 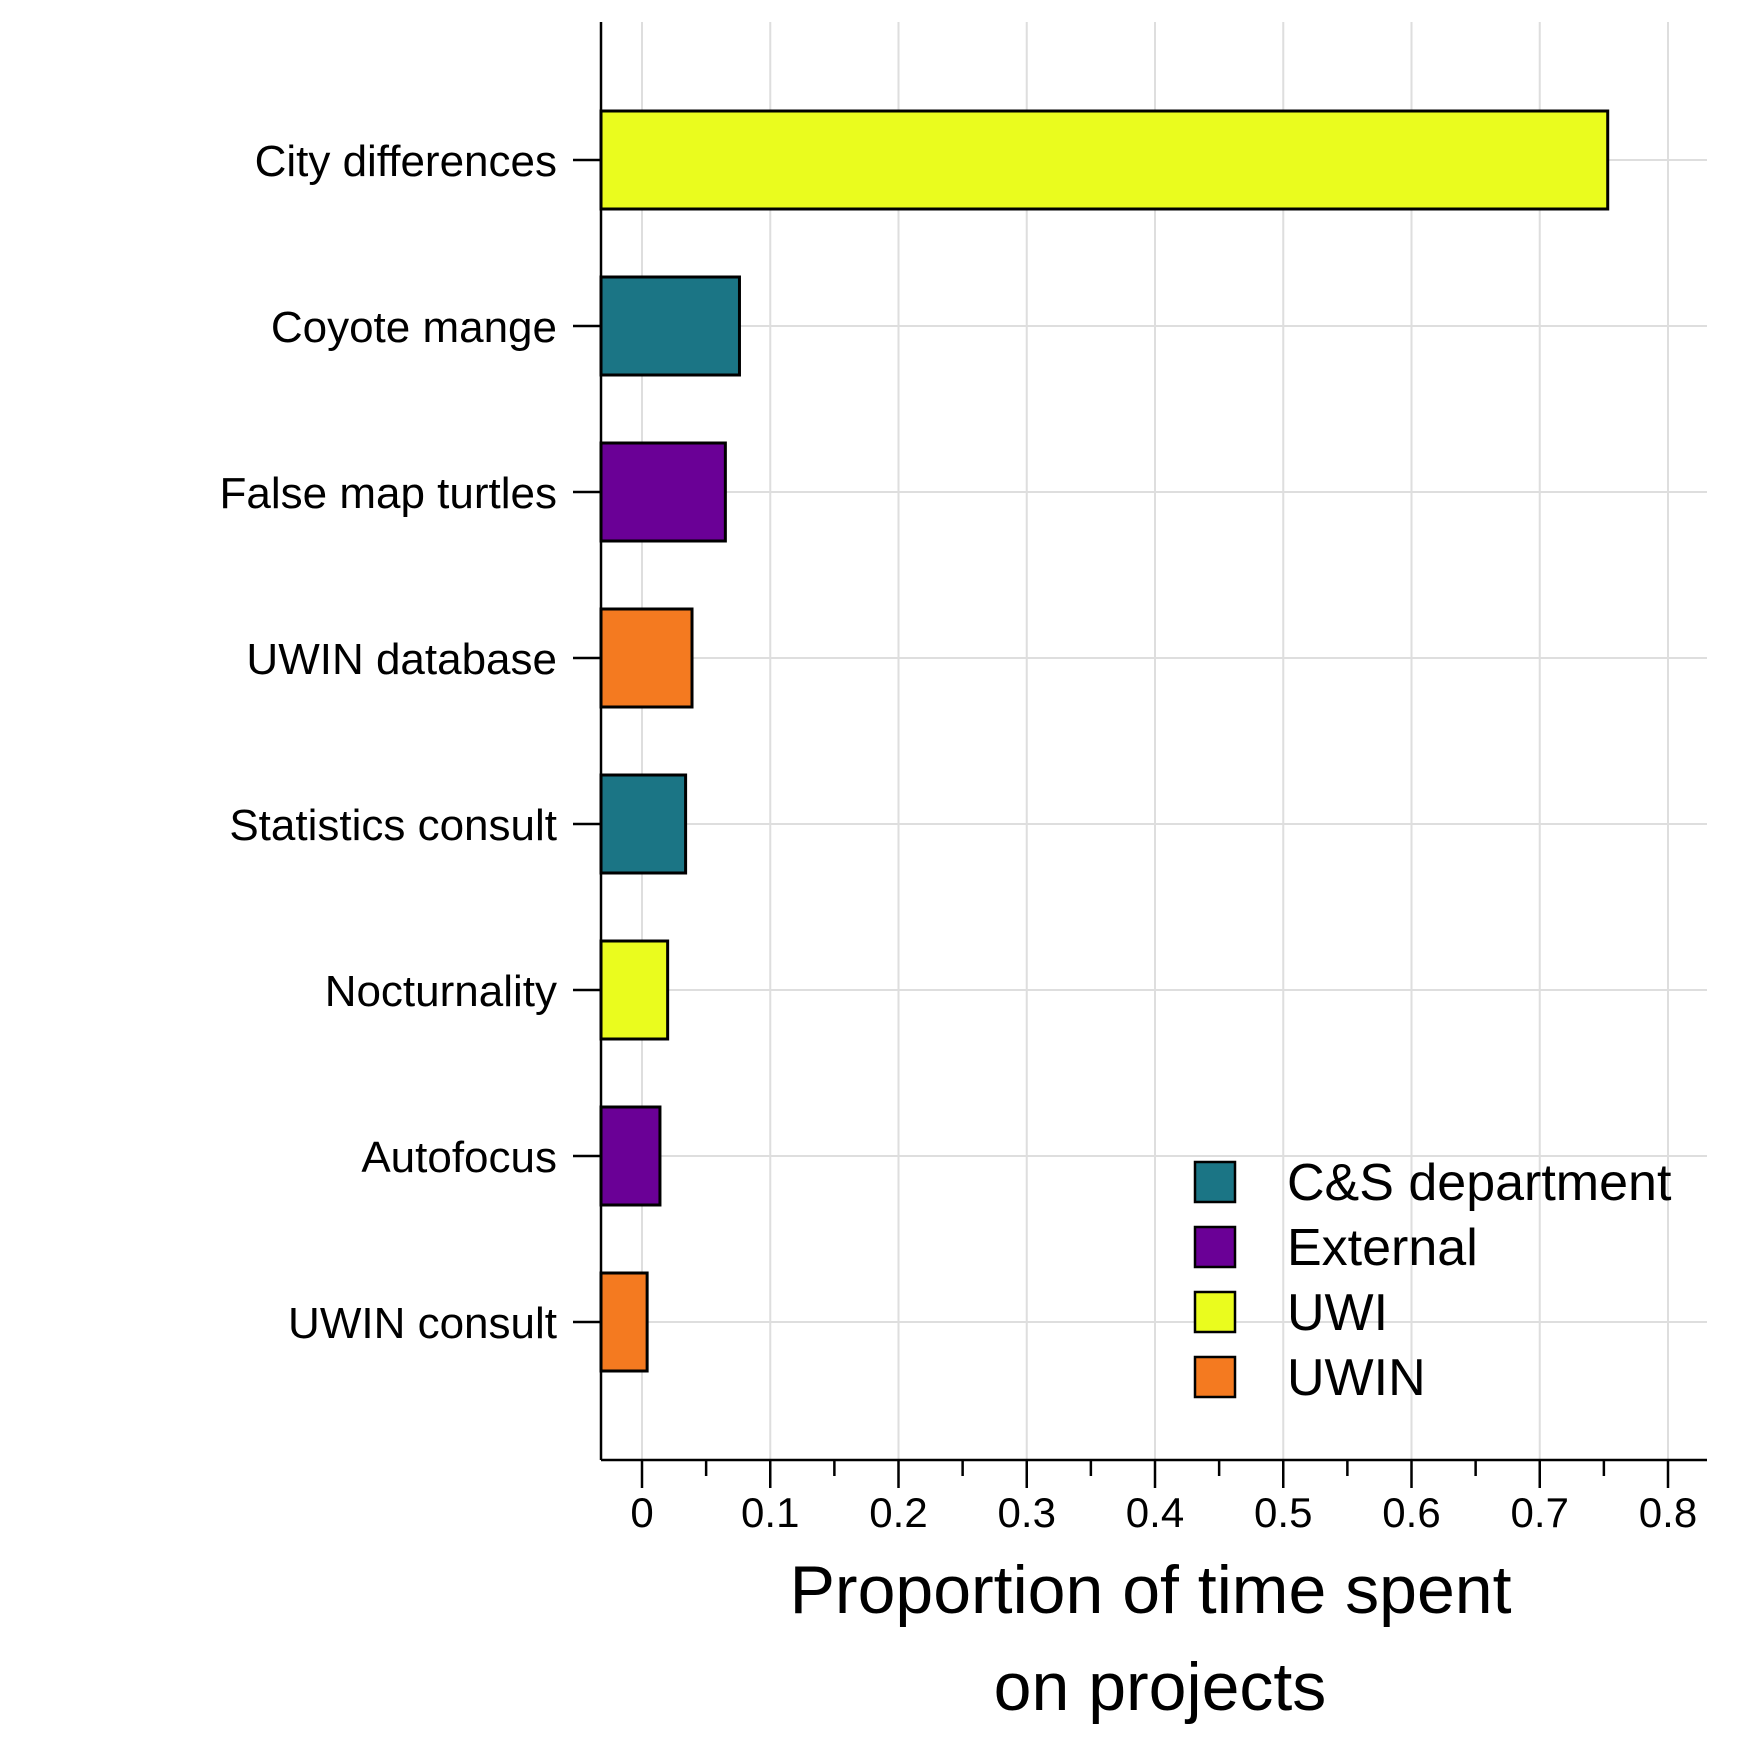 I want to click on x-tick-label: 0, so click(x=641, y=1512).